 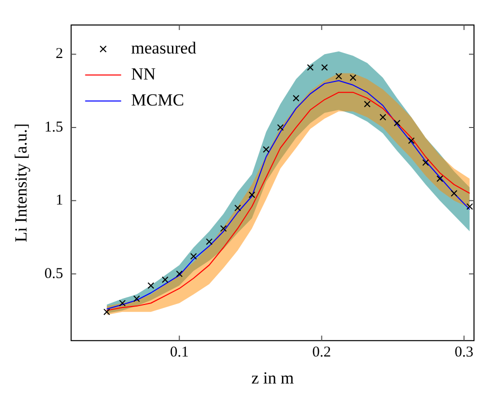 What do you see at coordinates (272, 378) in the screenshot?
I see `x-axis-title: z in m` at bounding box center [272, 378].